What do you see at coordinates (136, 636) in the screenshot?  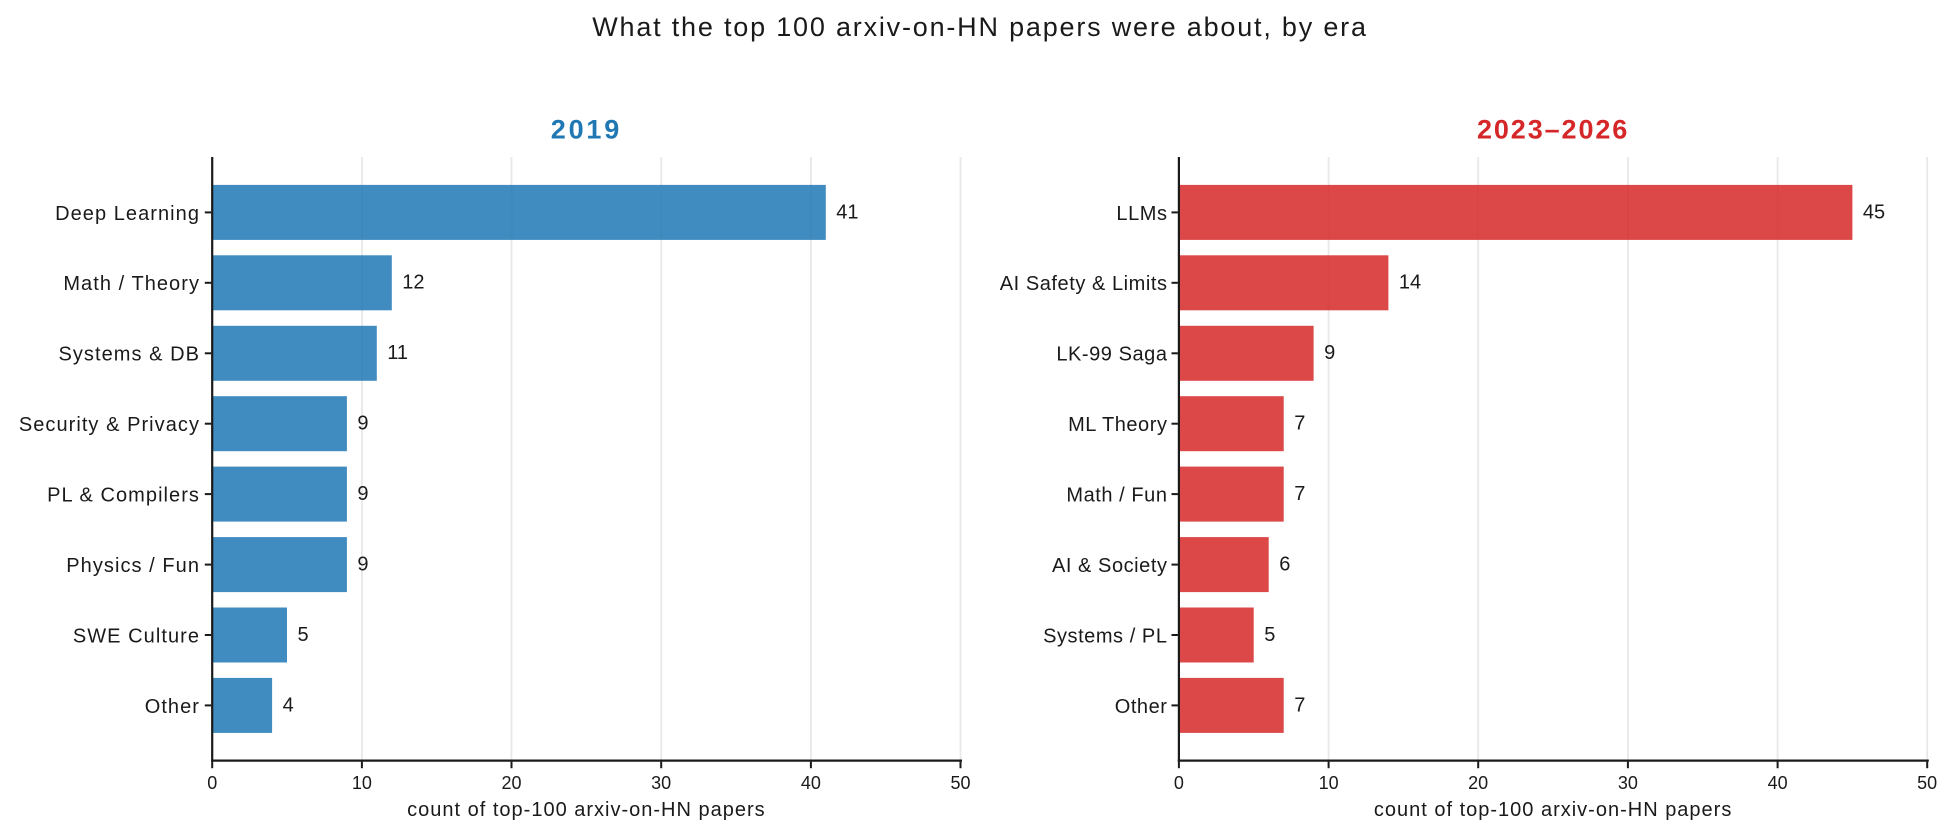 I see `svg-text: SWE Culture` at bounding box center [136, 636].